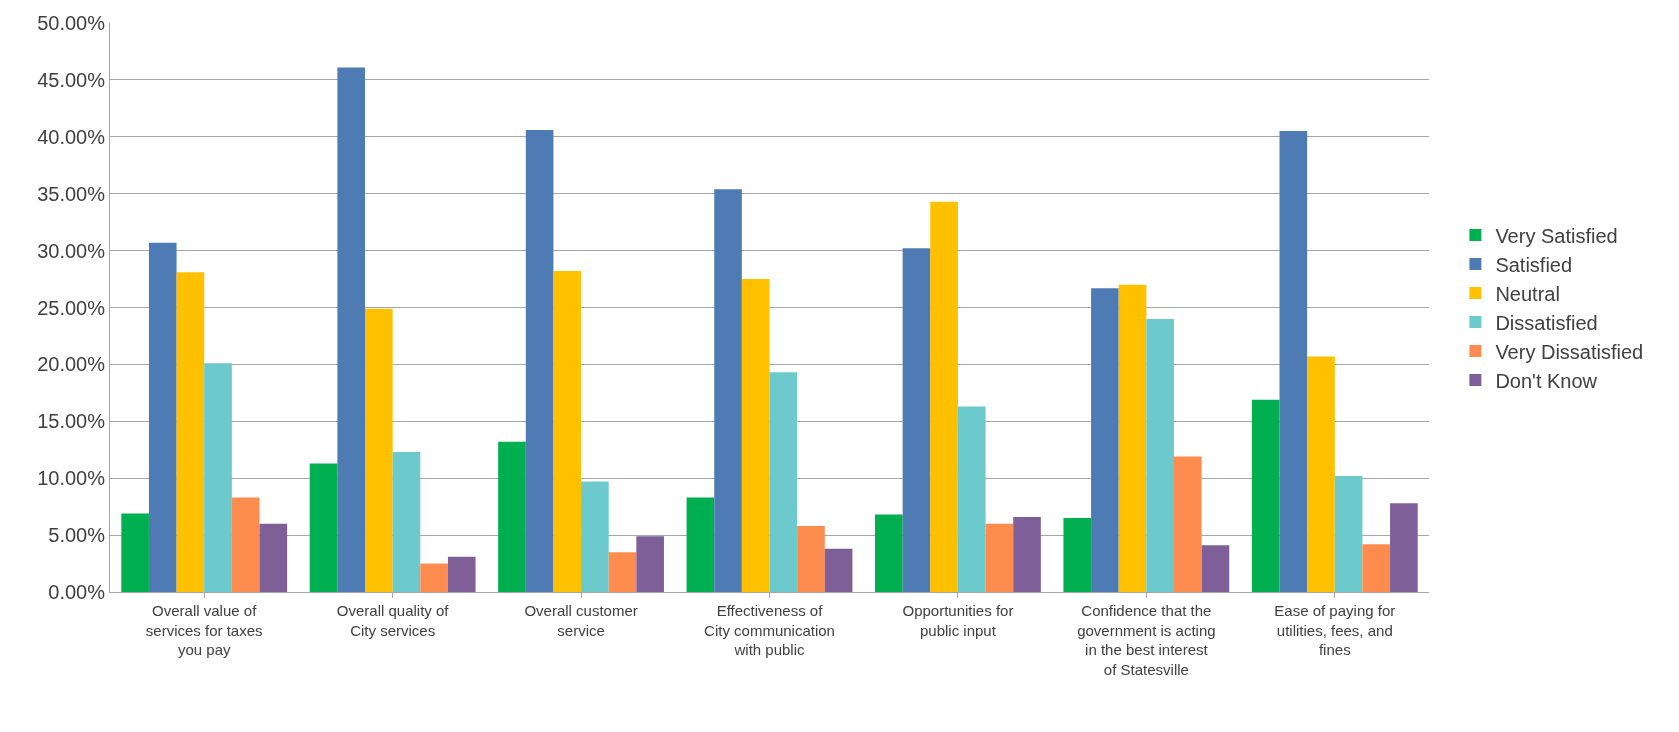 This screenshot has width=1679, height=732. What do you see at coordinates (1146, 640) in the screenshot?
I see `x-tick-label: Confidence that the government is acting in the best interest of Statesville` at bounding box center [1146, 640].